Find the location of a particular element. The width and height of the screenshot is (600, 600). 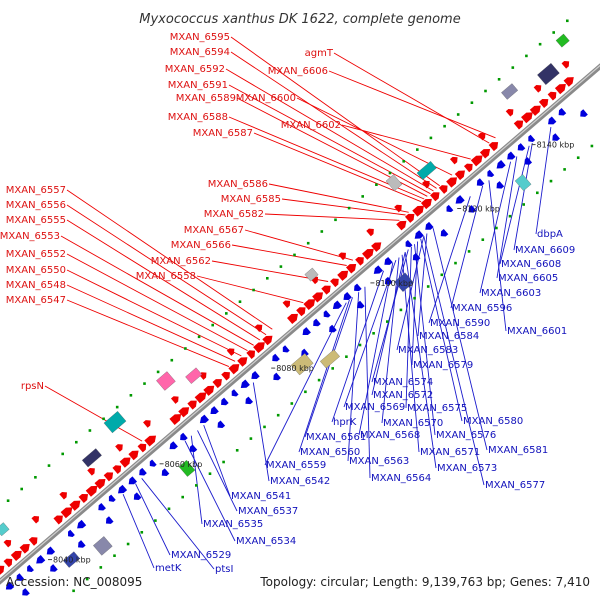

gene-label: MXAN_6587 is located at coordinates (223, 133).